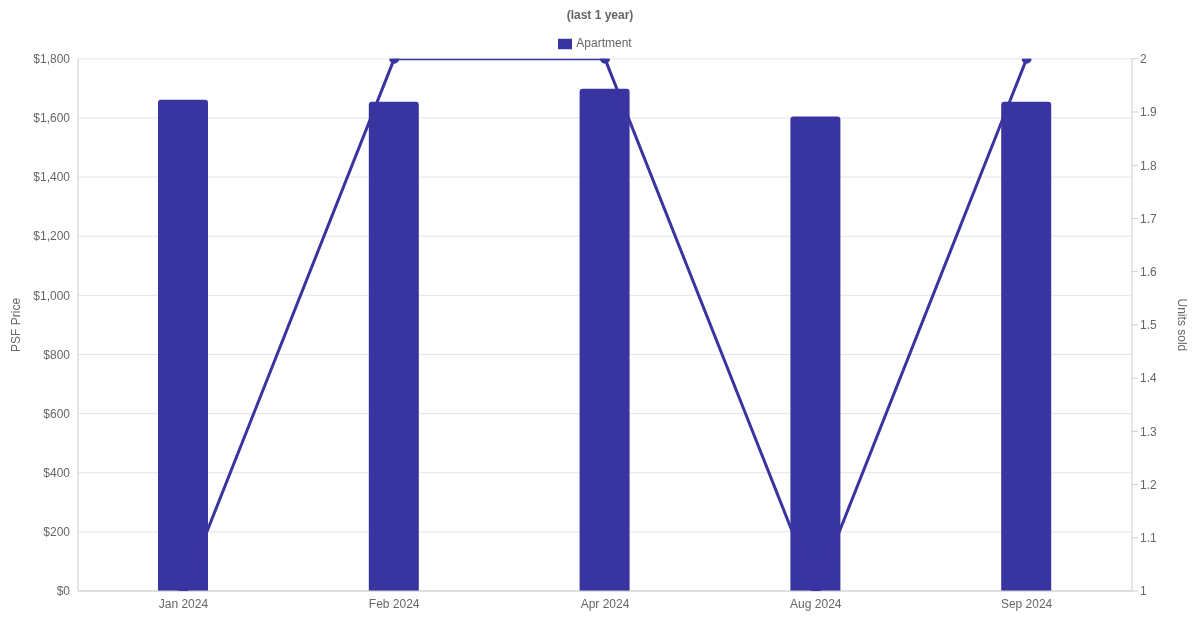 This screenshot has height=630, width=1200. Describe the element at coordinates (1143, 591) in the screenshot. I see `y2-tick-label: 1` at that location.